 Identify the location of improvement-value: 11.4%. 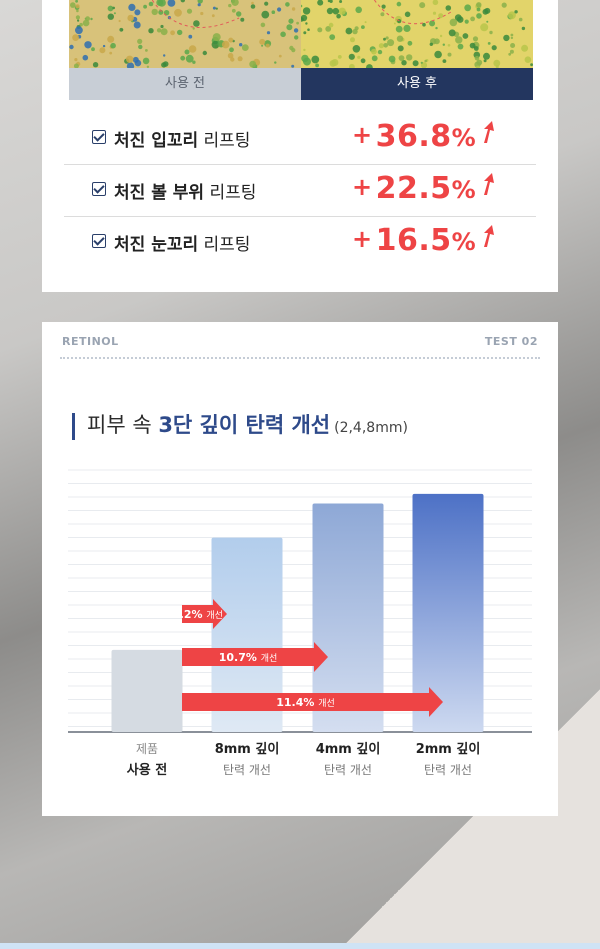
(297, 702).